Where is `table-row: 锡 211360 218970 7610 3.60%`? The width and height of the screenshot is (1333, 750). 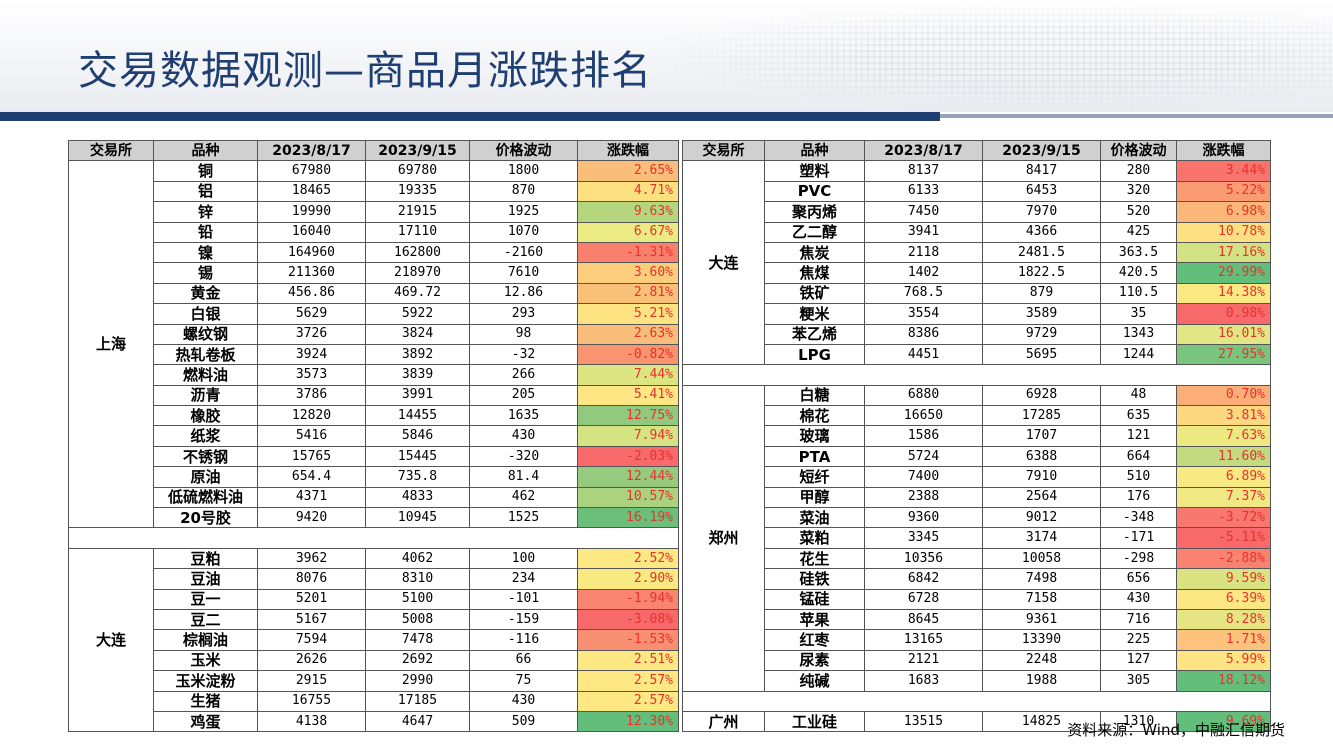 table-row: 锡 211360 218970 7610 3.60% is located at coordinates (374, 273).